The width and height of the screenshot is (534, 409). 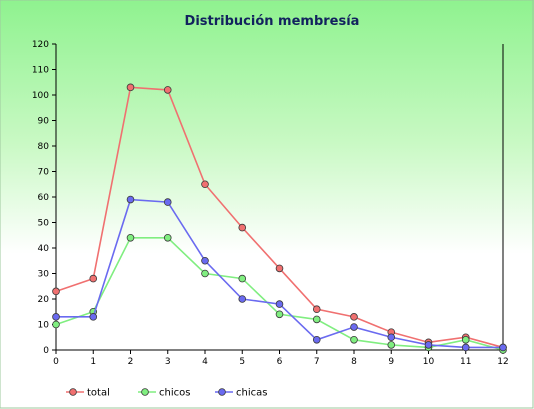 I want to click on y-tick-label: 20, so click(x=44, y=300).